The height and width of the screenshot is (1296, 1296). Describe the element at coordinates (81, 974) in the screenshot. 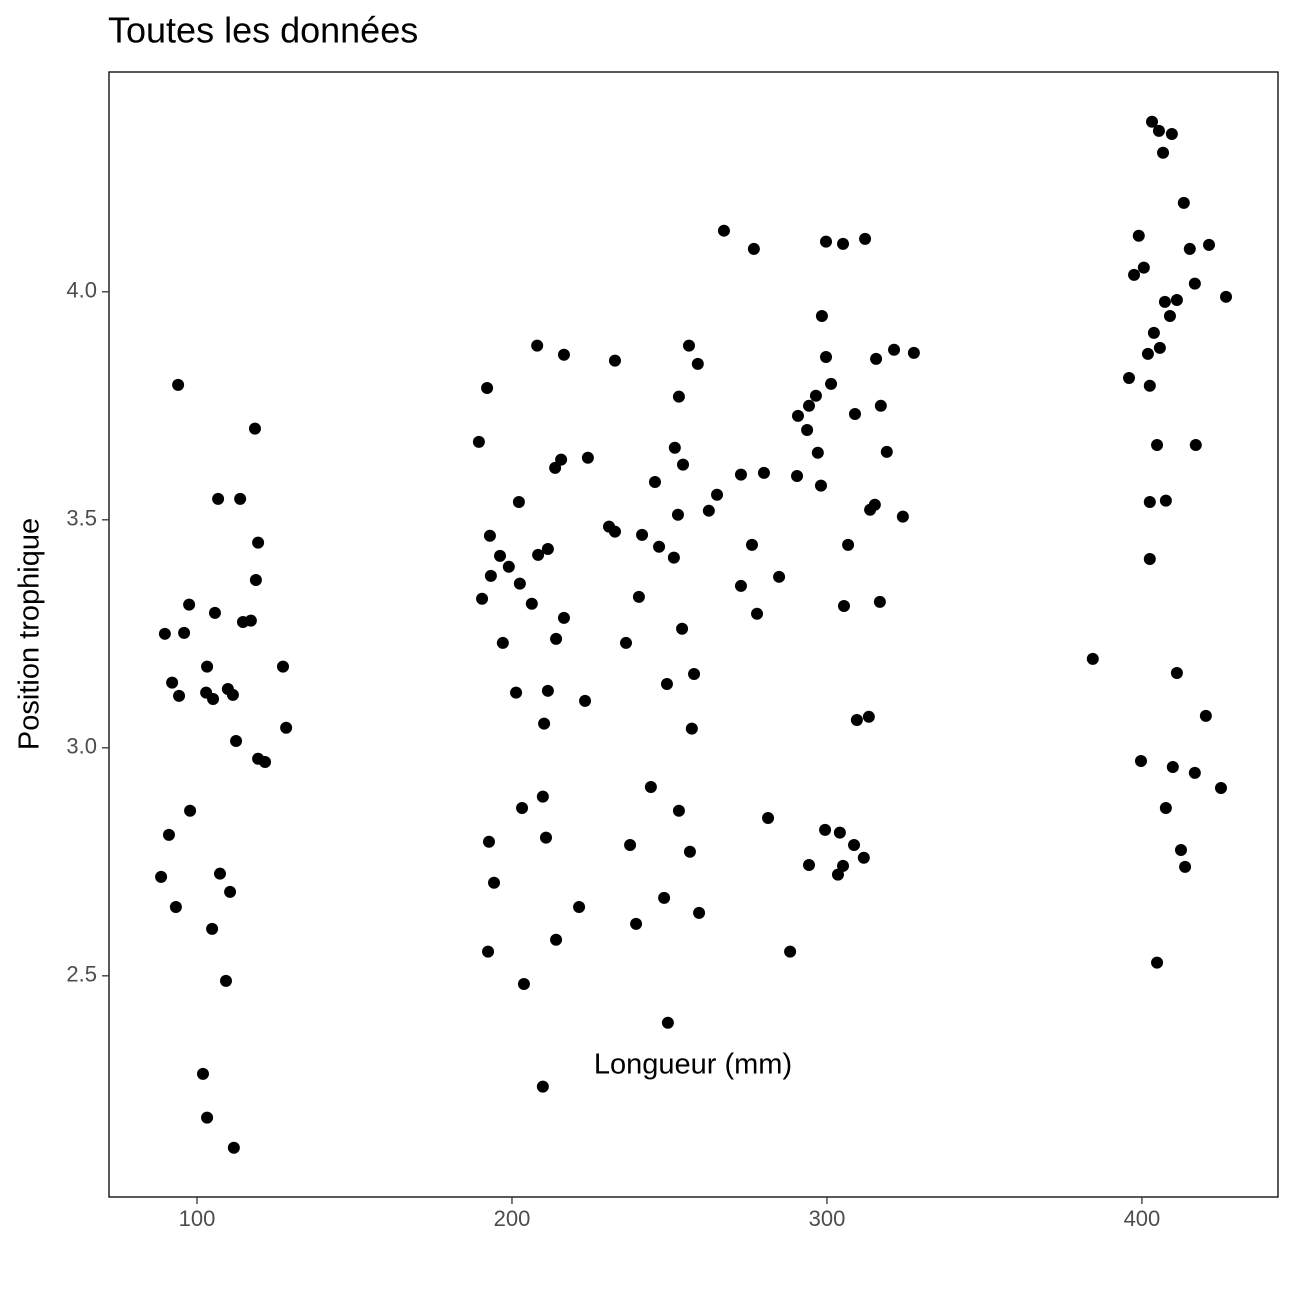

I see `y-tick-label: 2.5` at that location.